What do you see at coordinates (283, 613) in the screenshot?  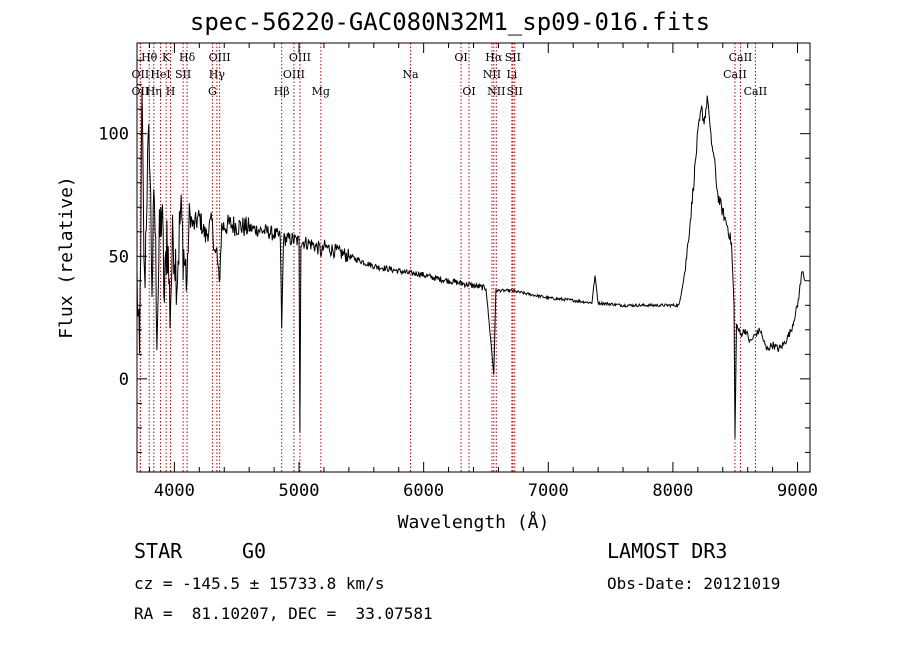 I see `coordinates-text: RA = 81.10207, DEC = 33.07581` at bounding box center [283, 613].